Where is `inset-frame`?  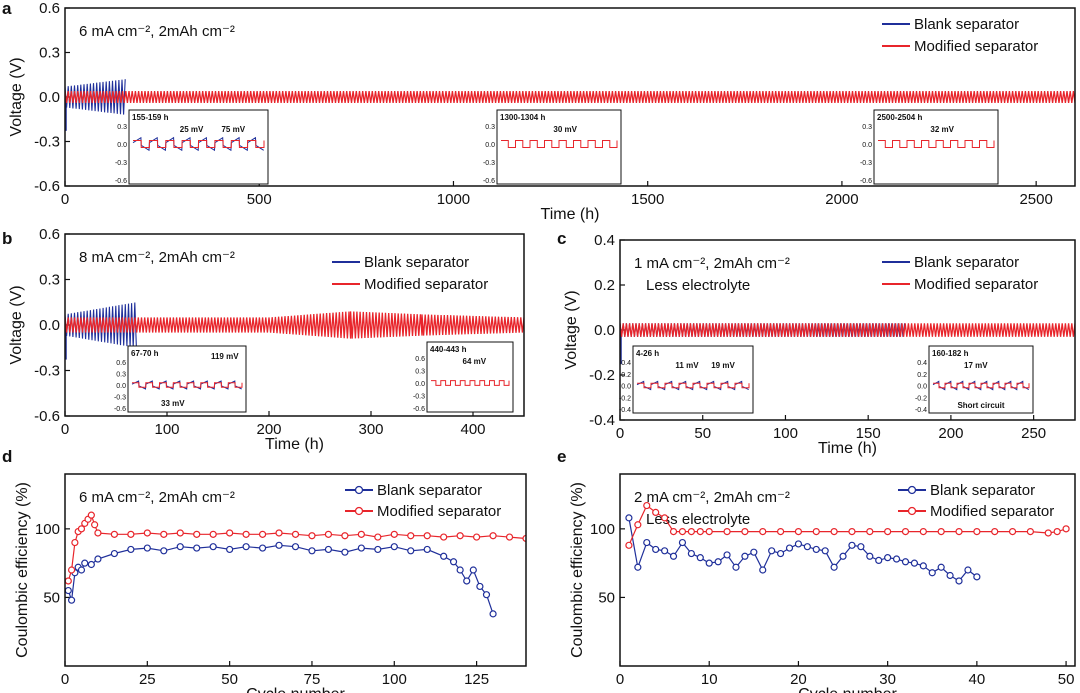 inset-frame is located at coordinates (187, 379).